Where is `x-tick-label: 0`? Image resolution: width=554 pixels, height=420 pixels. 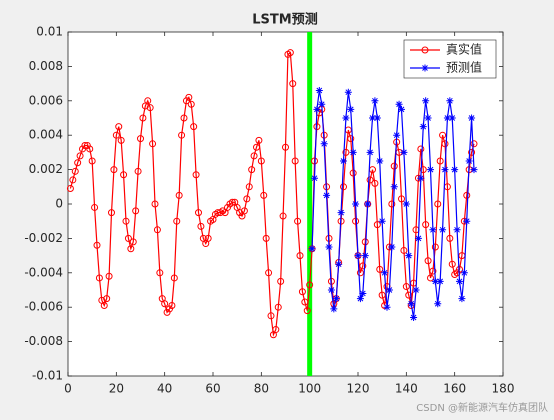
x-tick-label: 0 is located at coordinates (68, 389).